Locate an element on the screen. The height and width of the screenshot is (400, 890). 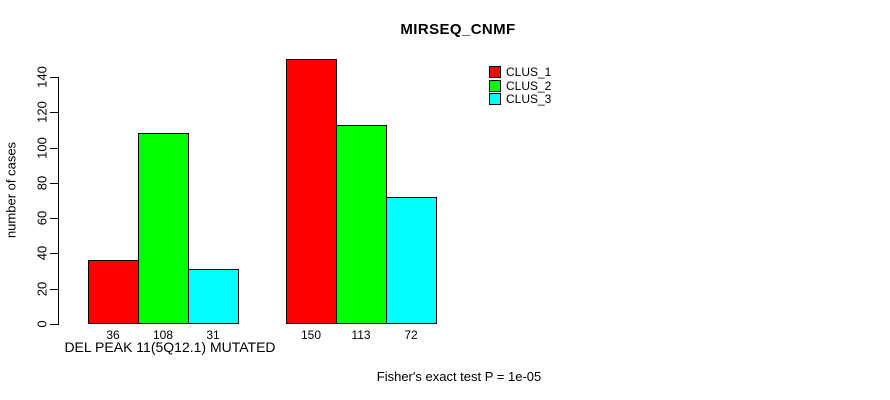
y-tick-label-40: 40 is located at coordinates (42, 253).